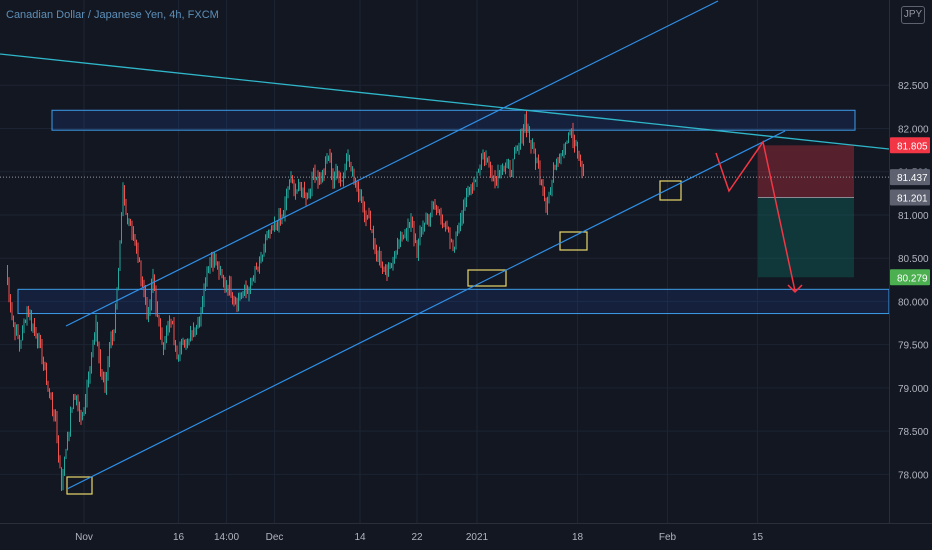  What do you see at coordinates (913, 15) in the screenshot?
I see `currency-badge: JPY` at bounding box center [913, 15].